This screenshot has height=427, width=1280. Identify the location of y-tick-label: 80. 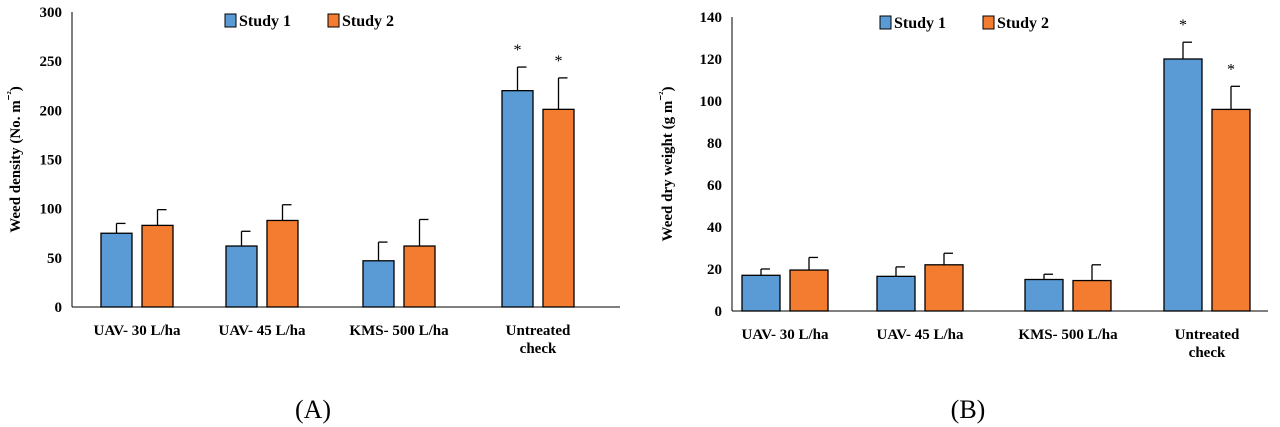
(714, 144).